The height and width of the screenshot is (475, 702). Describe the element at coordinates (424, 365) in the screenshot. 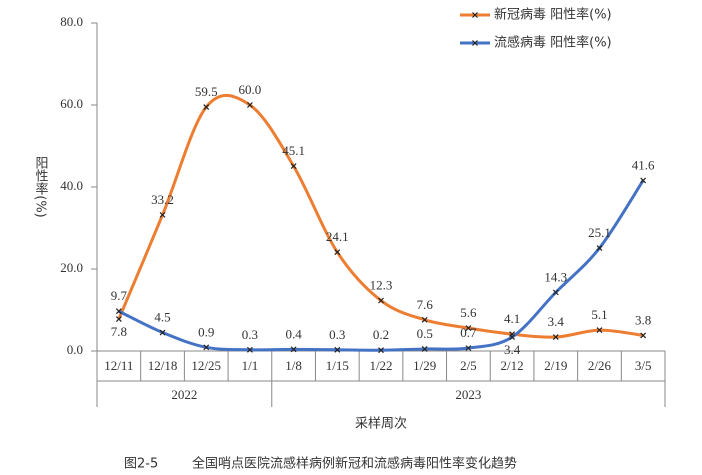

I see `x-tick-label: 1/29` at that location.